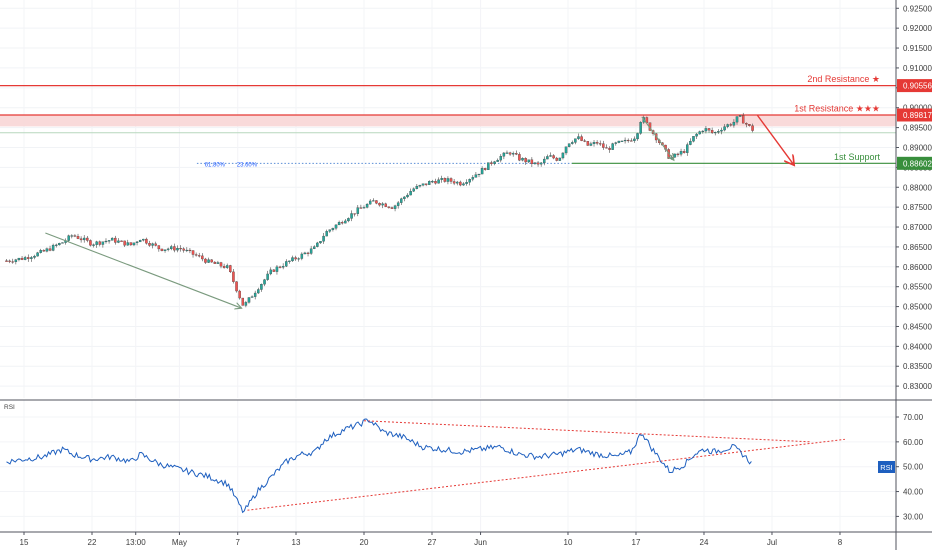 The height and width of the screenshot is (555, 932). Describe the element at coordinates (917, 287) in the screenshot. I see `price-tick-label: 0.85500` at that location.